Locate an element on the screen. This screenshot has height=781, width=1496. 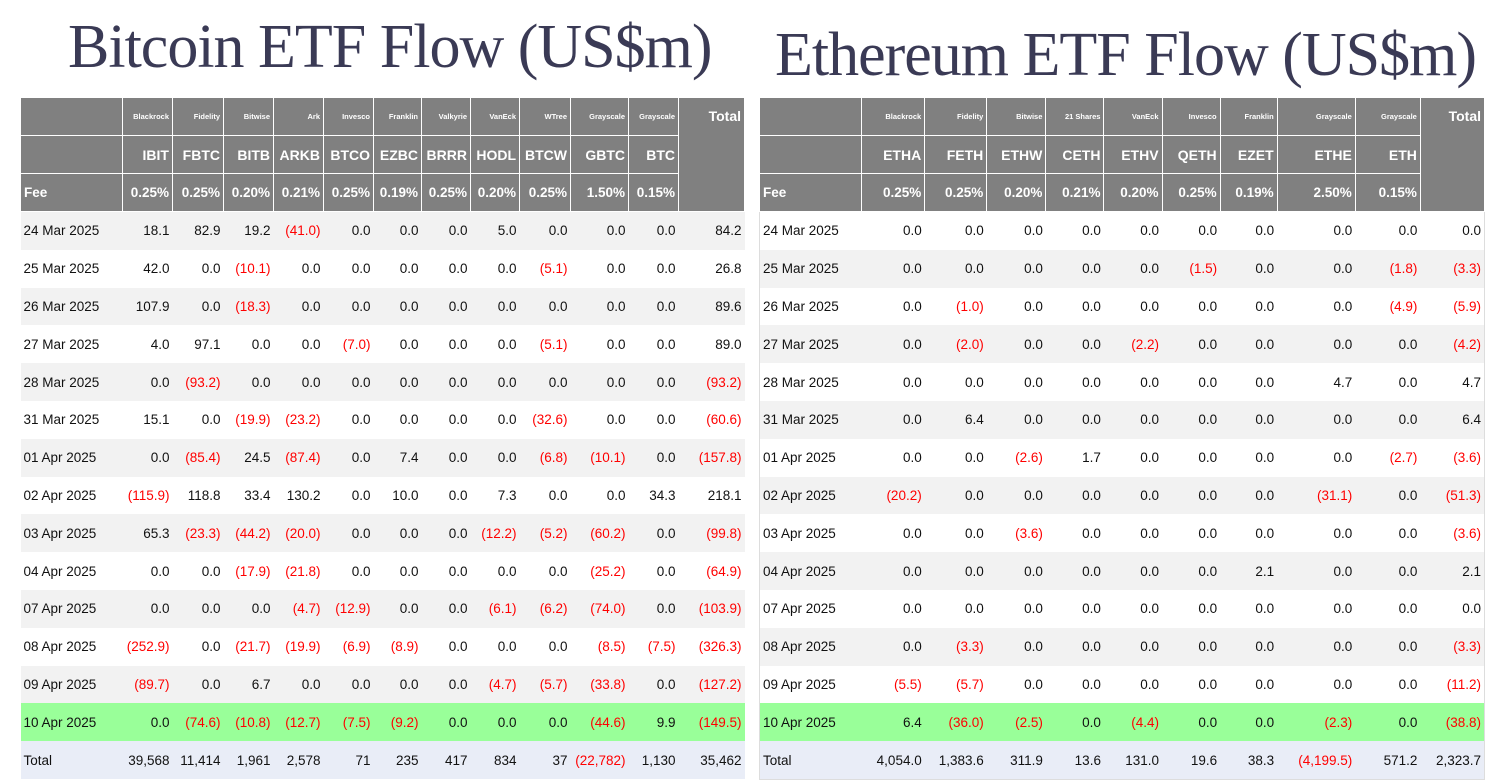
row-total: 26.8 is located at coordinates (728, 269).